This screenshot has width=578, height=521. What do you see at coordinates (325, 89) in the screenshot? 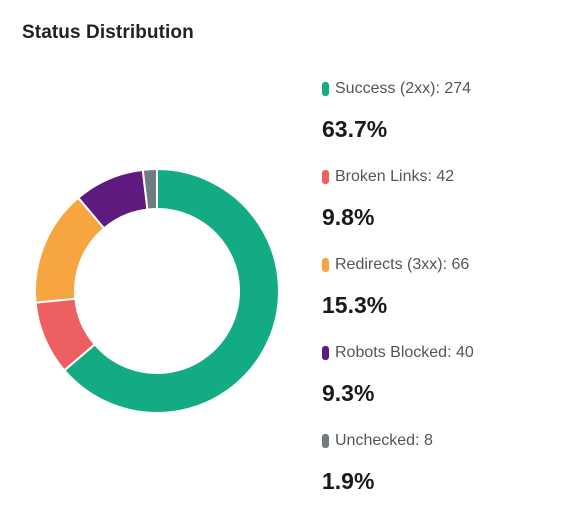
I see `legend-swatch-success` at bounding box center [325, 89].